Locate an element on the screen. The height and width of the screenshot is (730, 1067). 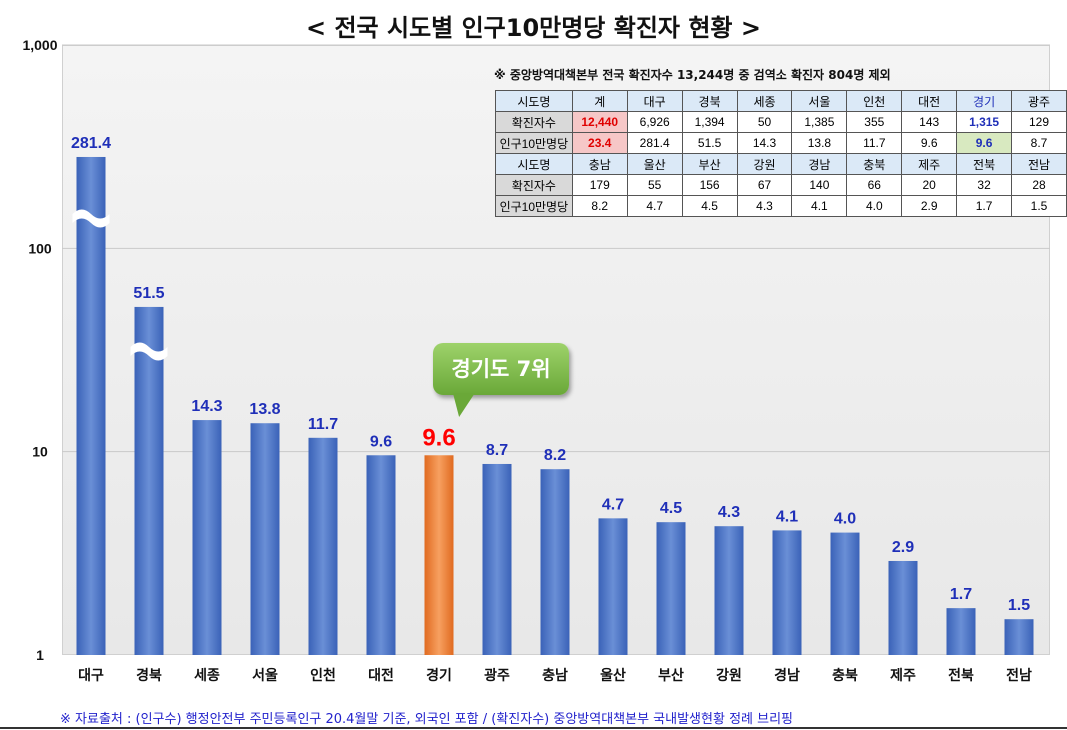
y-tick-label: 10 is located at coordinates (40, 452).